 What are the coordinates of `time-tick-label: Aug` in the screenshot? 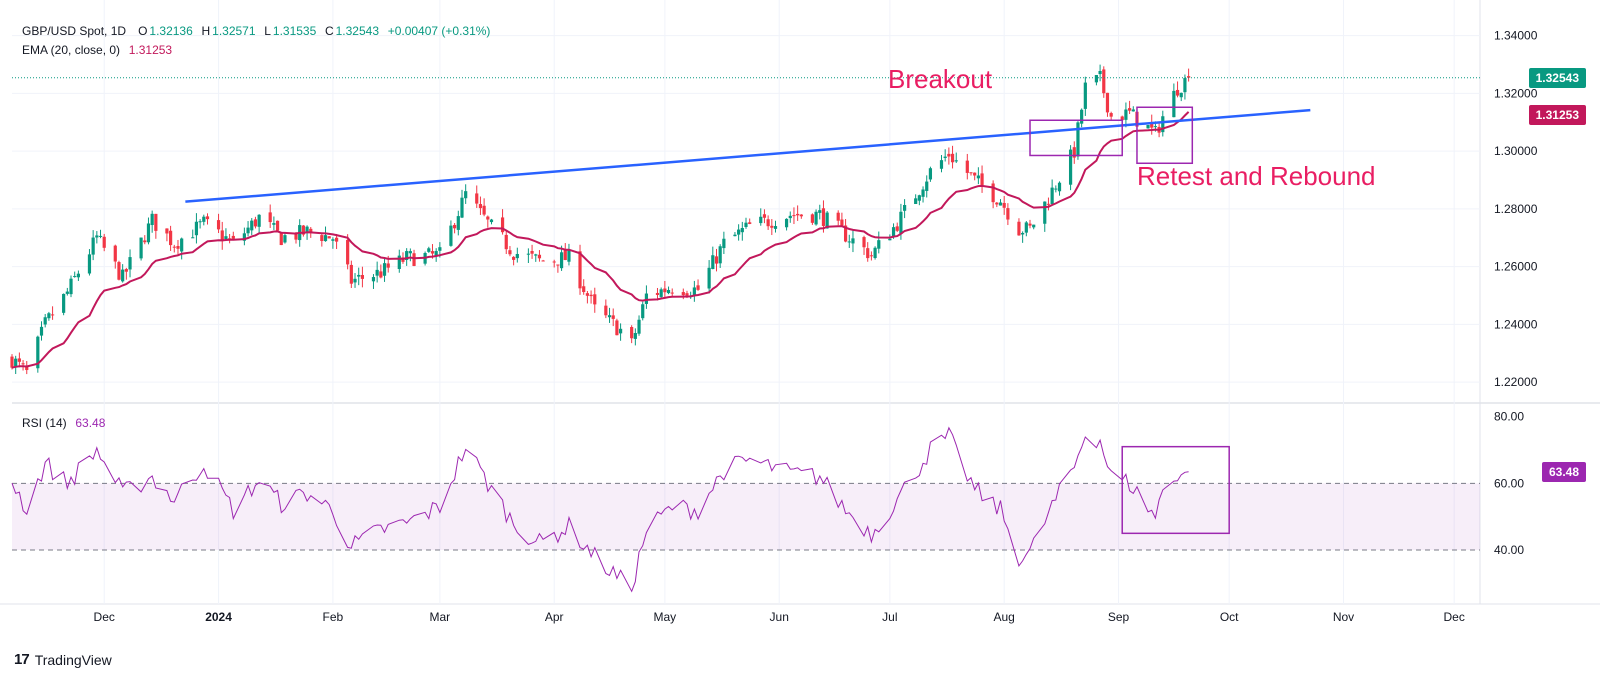 It's located at (1004, 617).